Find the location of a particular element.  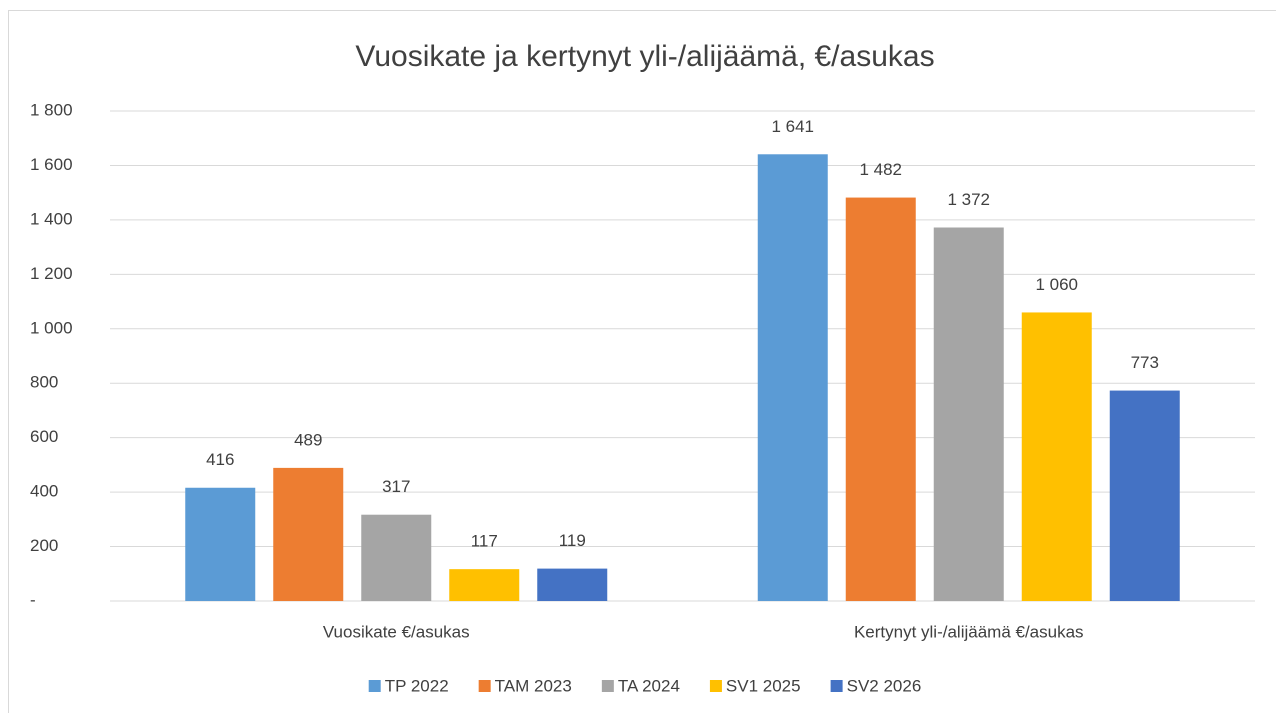

data-label: 317 is located at coordinates (396, 486).